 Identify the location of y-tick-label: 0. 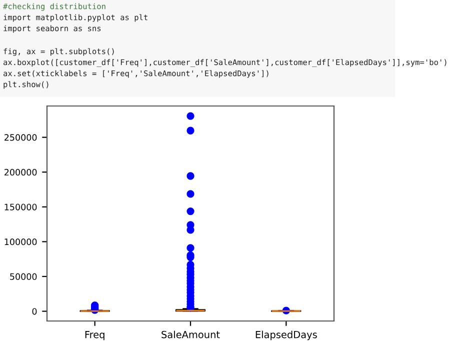
(34, 311).